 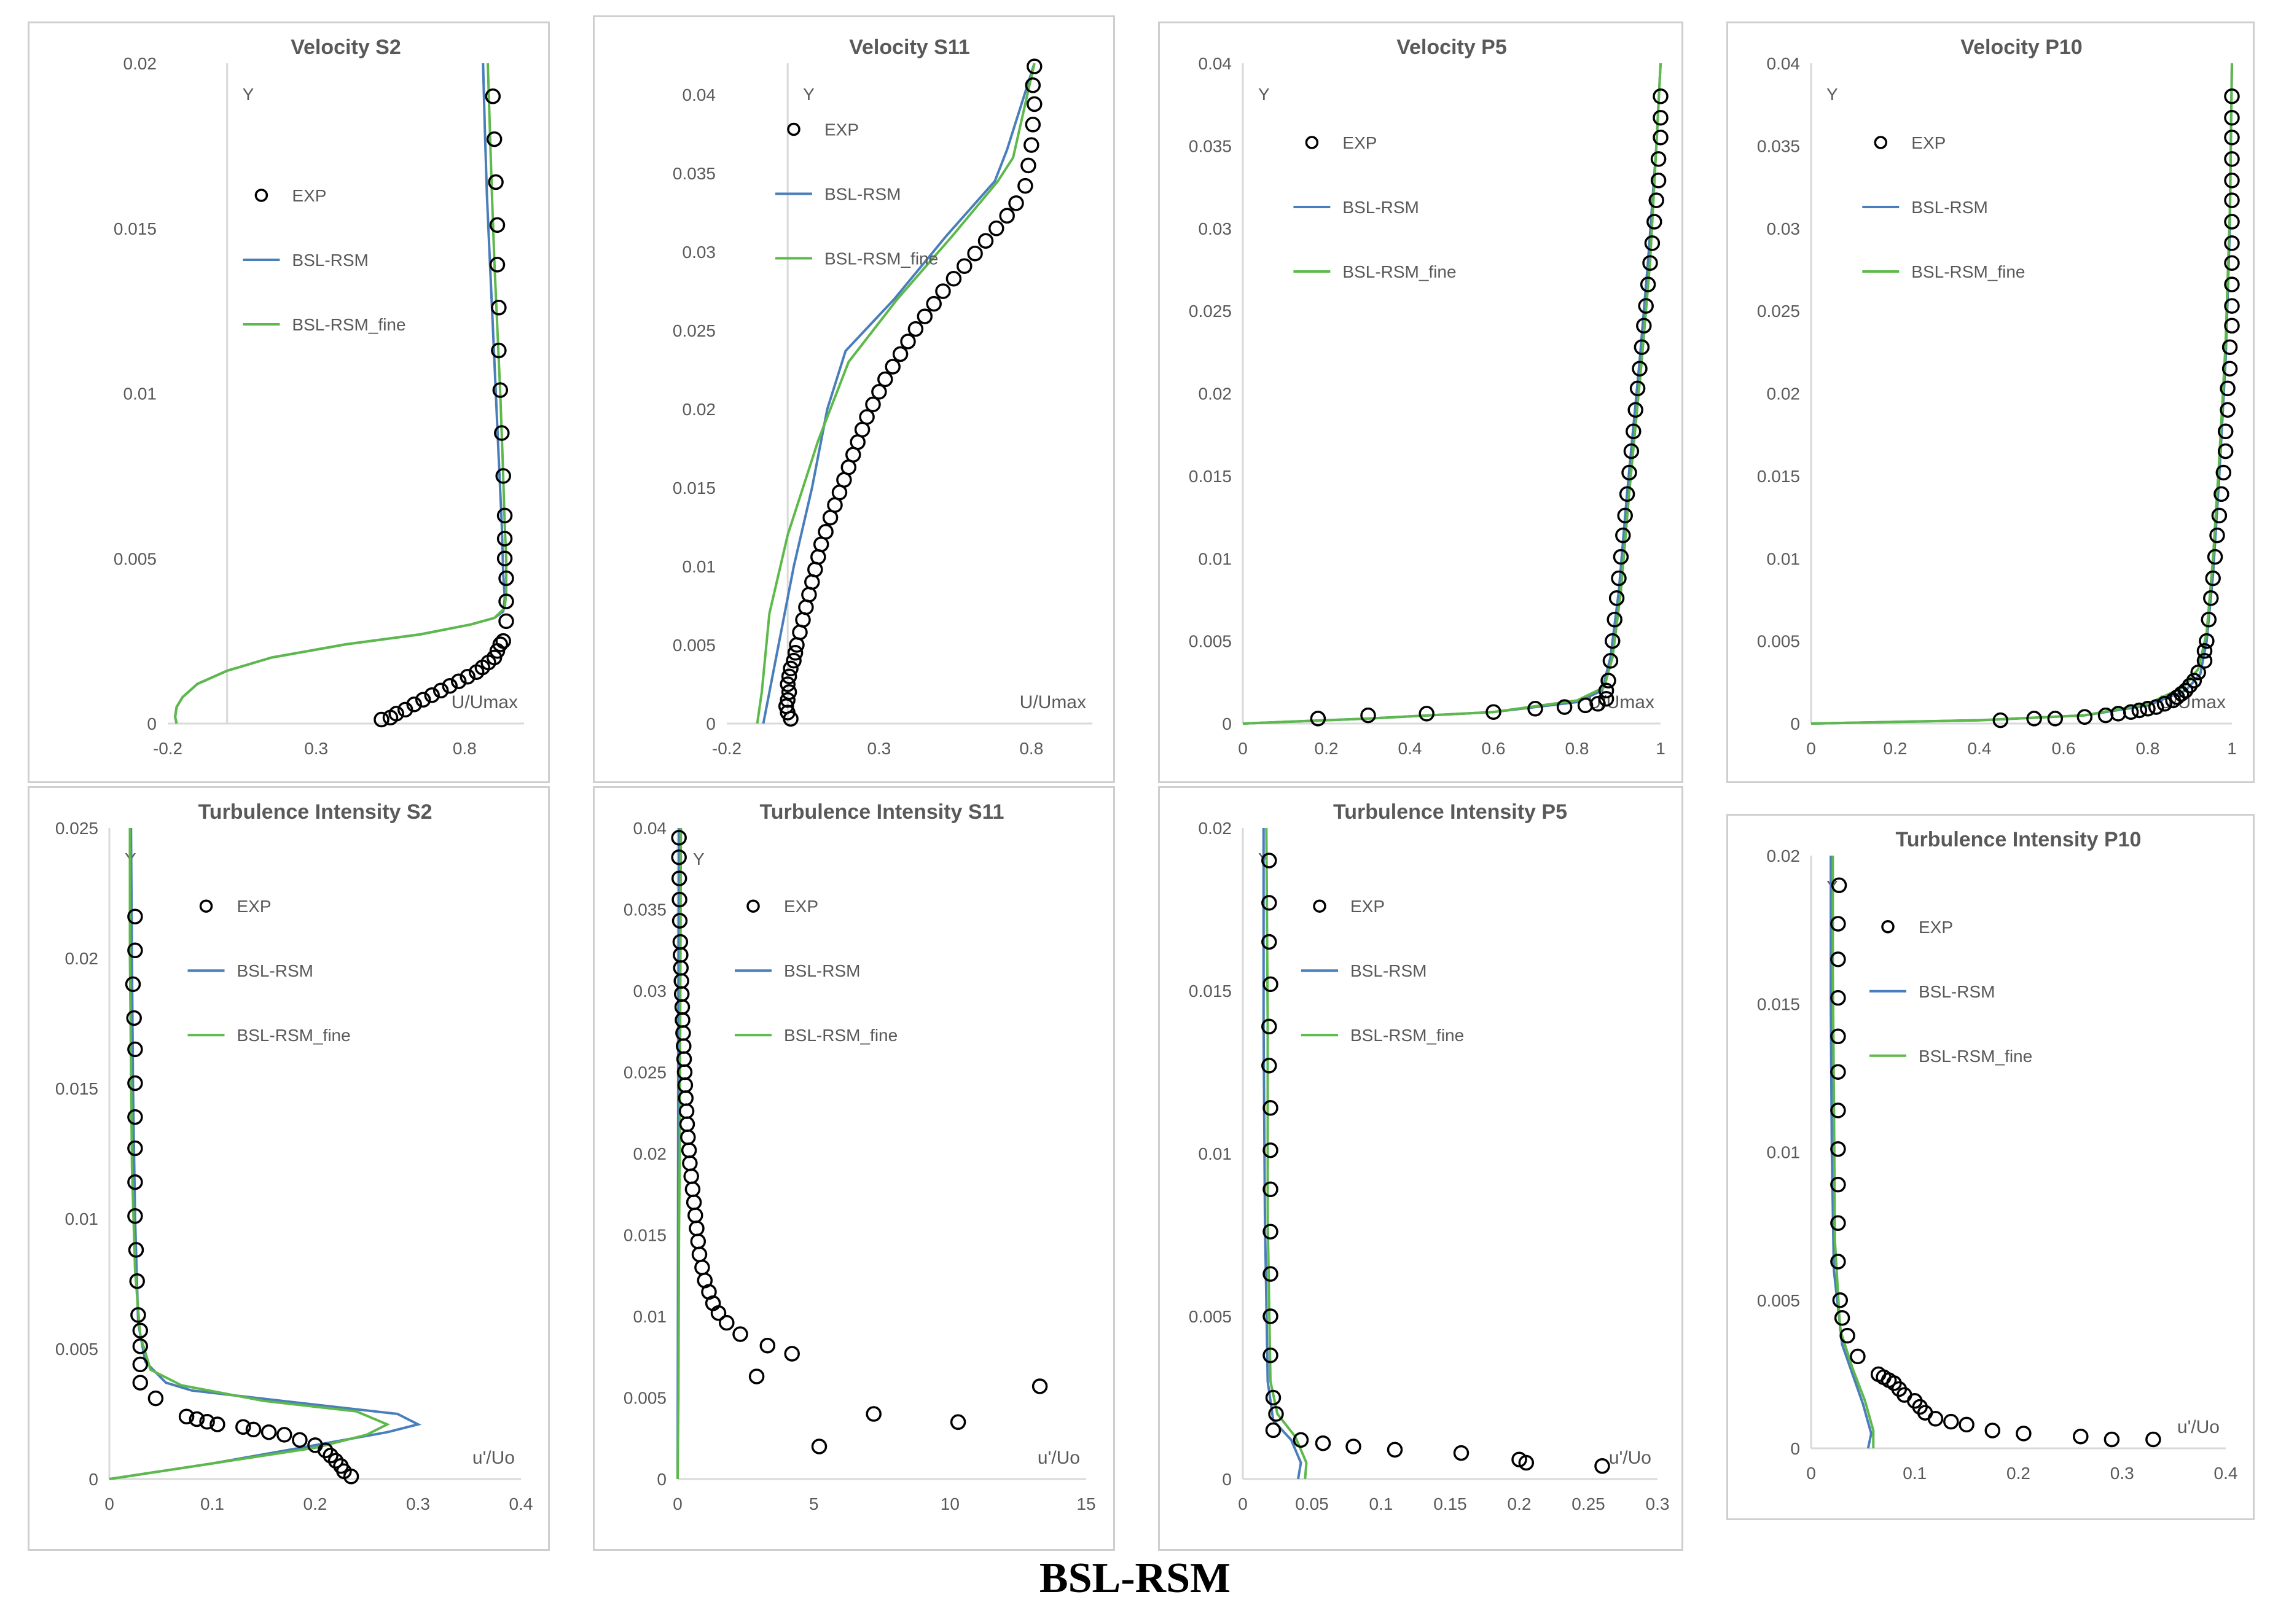 I want to click on legend-exp-marker, so click(x=1312, y=142).